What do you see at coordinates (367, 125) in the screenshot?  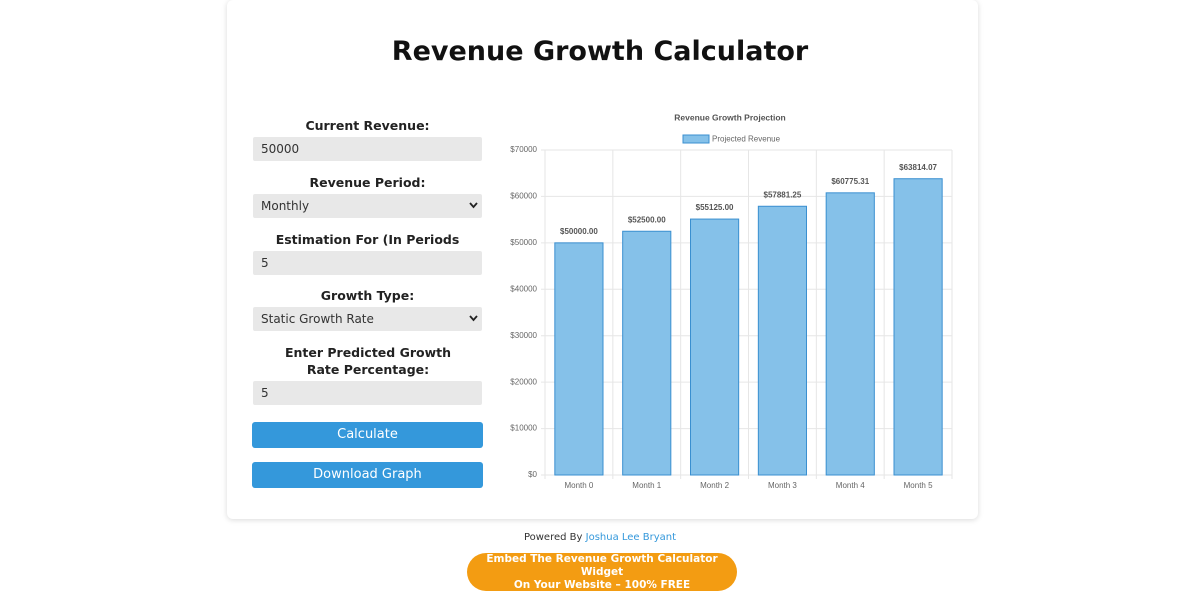 I see `field-label: Current Revenue:` at bounding box center [367, 125].